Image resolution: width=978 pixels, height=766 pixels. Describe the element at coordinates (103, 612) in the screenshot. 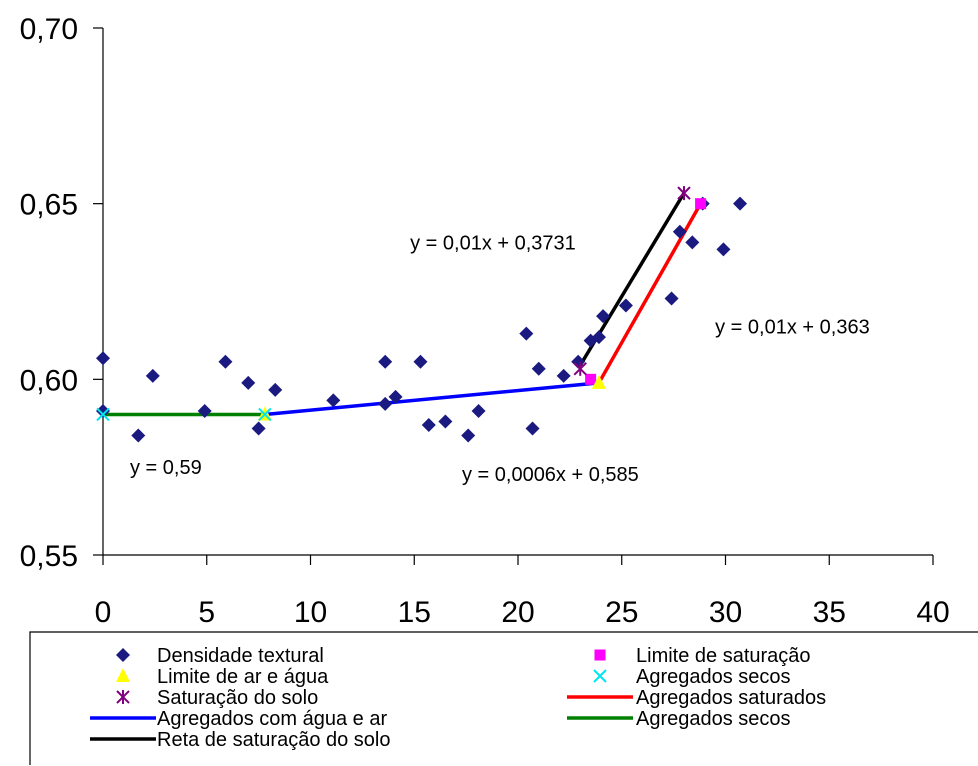

I see `x-tick-label: 0` at that location.